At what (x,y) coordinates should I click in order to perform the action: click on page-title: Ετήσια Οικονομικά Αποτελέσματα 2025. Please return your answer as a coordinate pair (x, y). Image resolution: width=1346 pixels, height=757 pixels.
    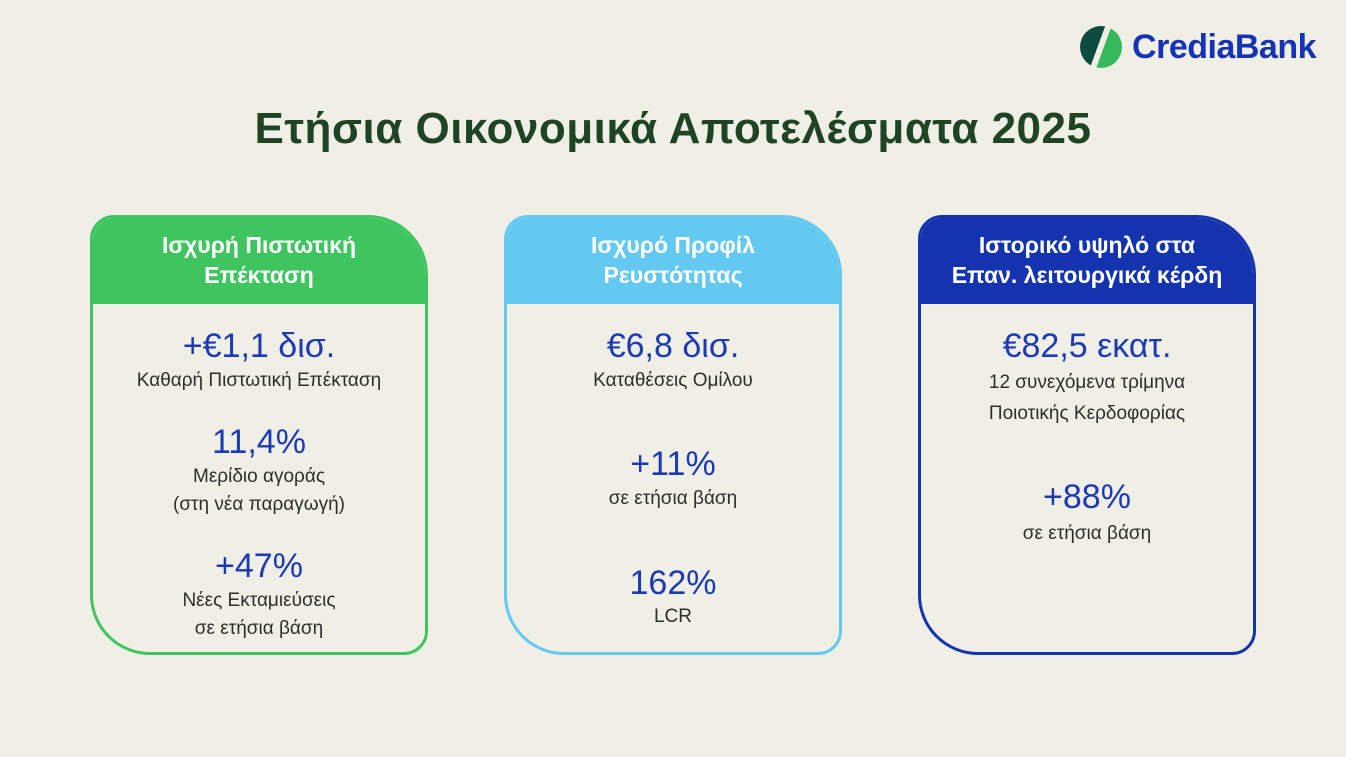
    Looking at the image, I should click on (673, 128).